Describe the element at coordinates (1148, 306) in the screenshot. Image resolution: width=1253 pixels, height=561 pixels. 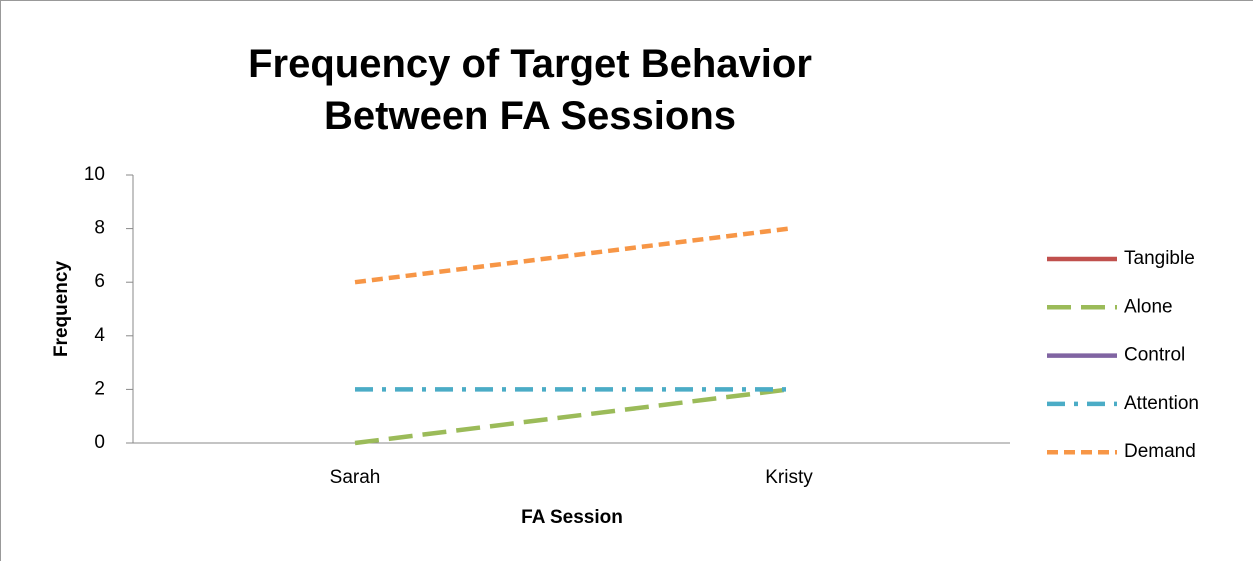
I see `legend-label: Alone` at that location.